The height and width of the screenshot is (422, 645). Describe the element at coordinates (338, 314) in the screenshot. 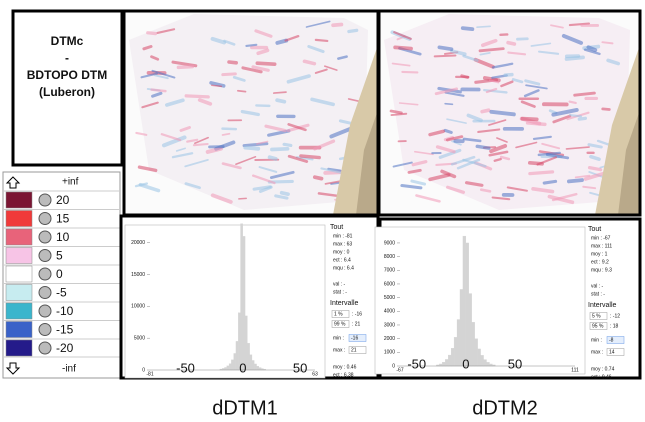

I see `stats-field-text: 1 %` at that location.